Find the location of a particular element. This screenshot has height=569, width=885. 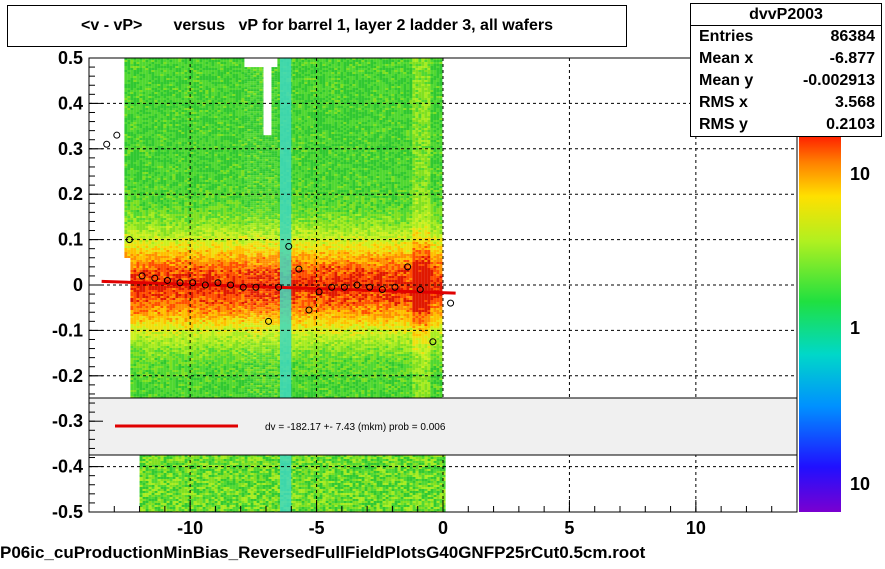

stats-label: RMS y is located at coordinates (723, 125).